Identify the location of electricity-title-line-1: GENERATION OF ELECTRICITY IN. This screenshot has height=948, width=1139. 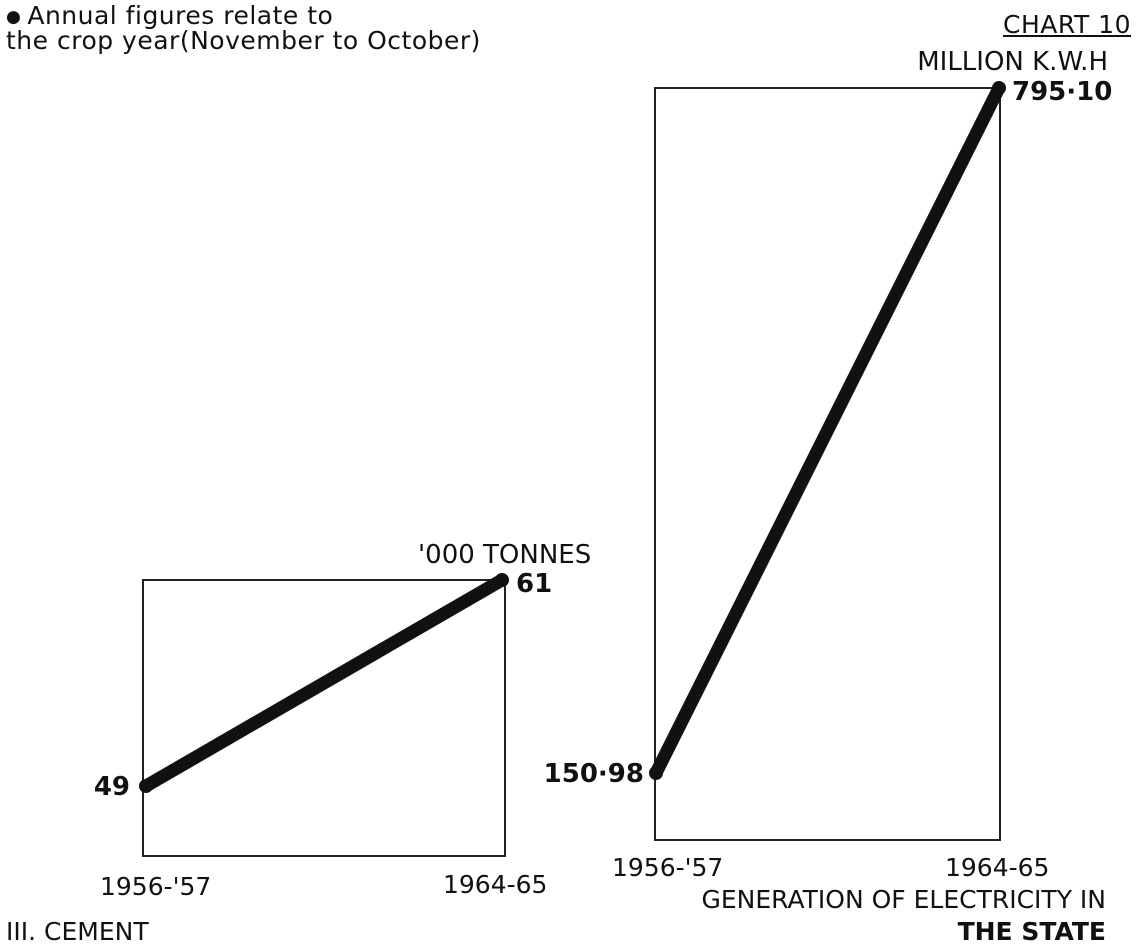
(903, 899).